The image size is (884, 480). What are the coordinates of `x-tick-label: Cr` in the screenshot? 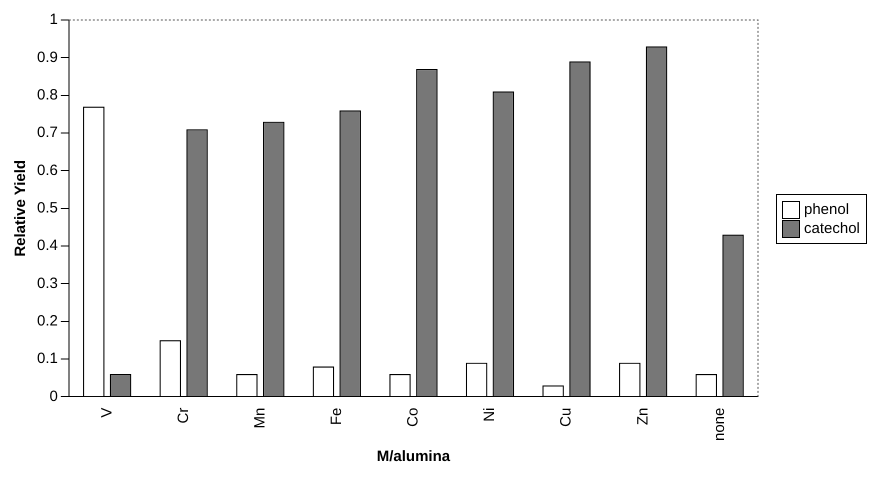 It's located at (183, 416).